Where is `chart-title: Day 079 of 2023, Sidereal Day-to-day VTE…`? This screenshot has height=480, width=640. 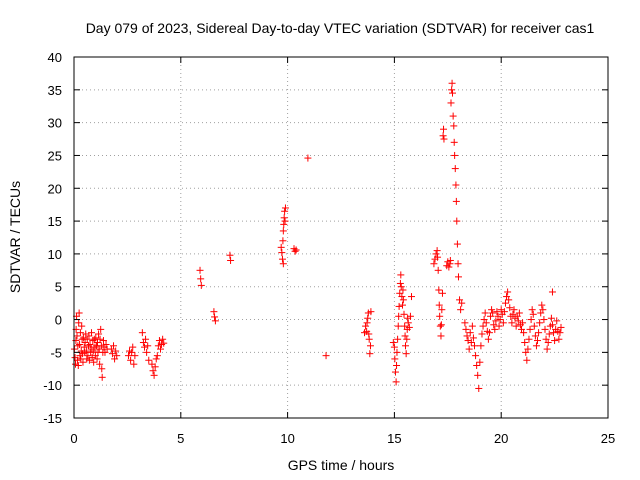 chart-title: Day 079 of 2023, Sidereal Day-to-day VTE… is located at coordinates (340, 28).